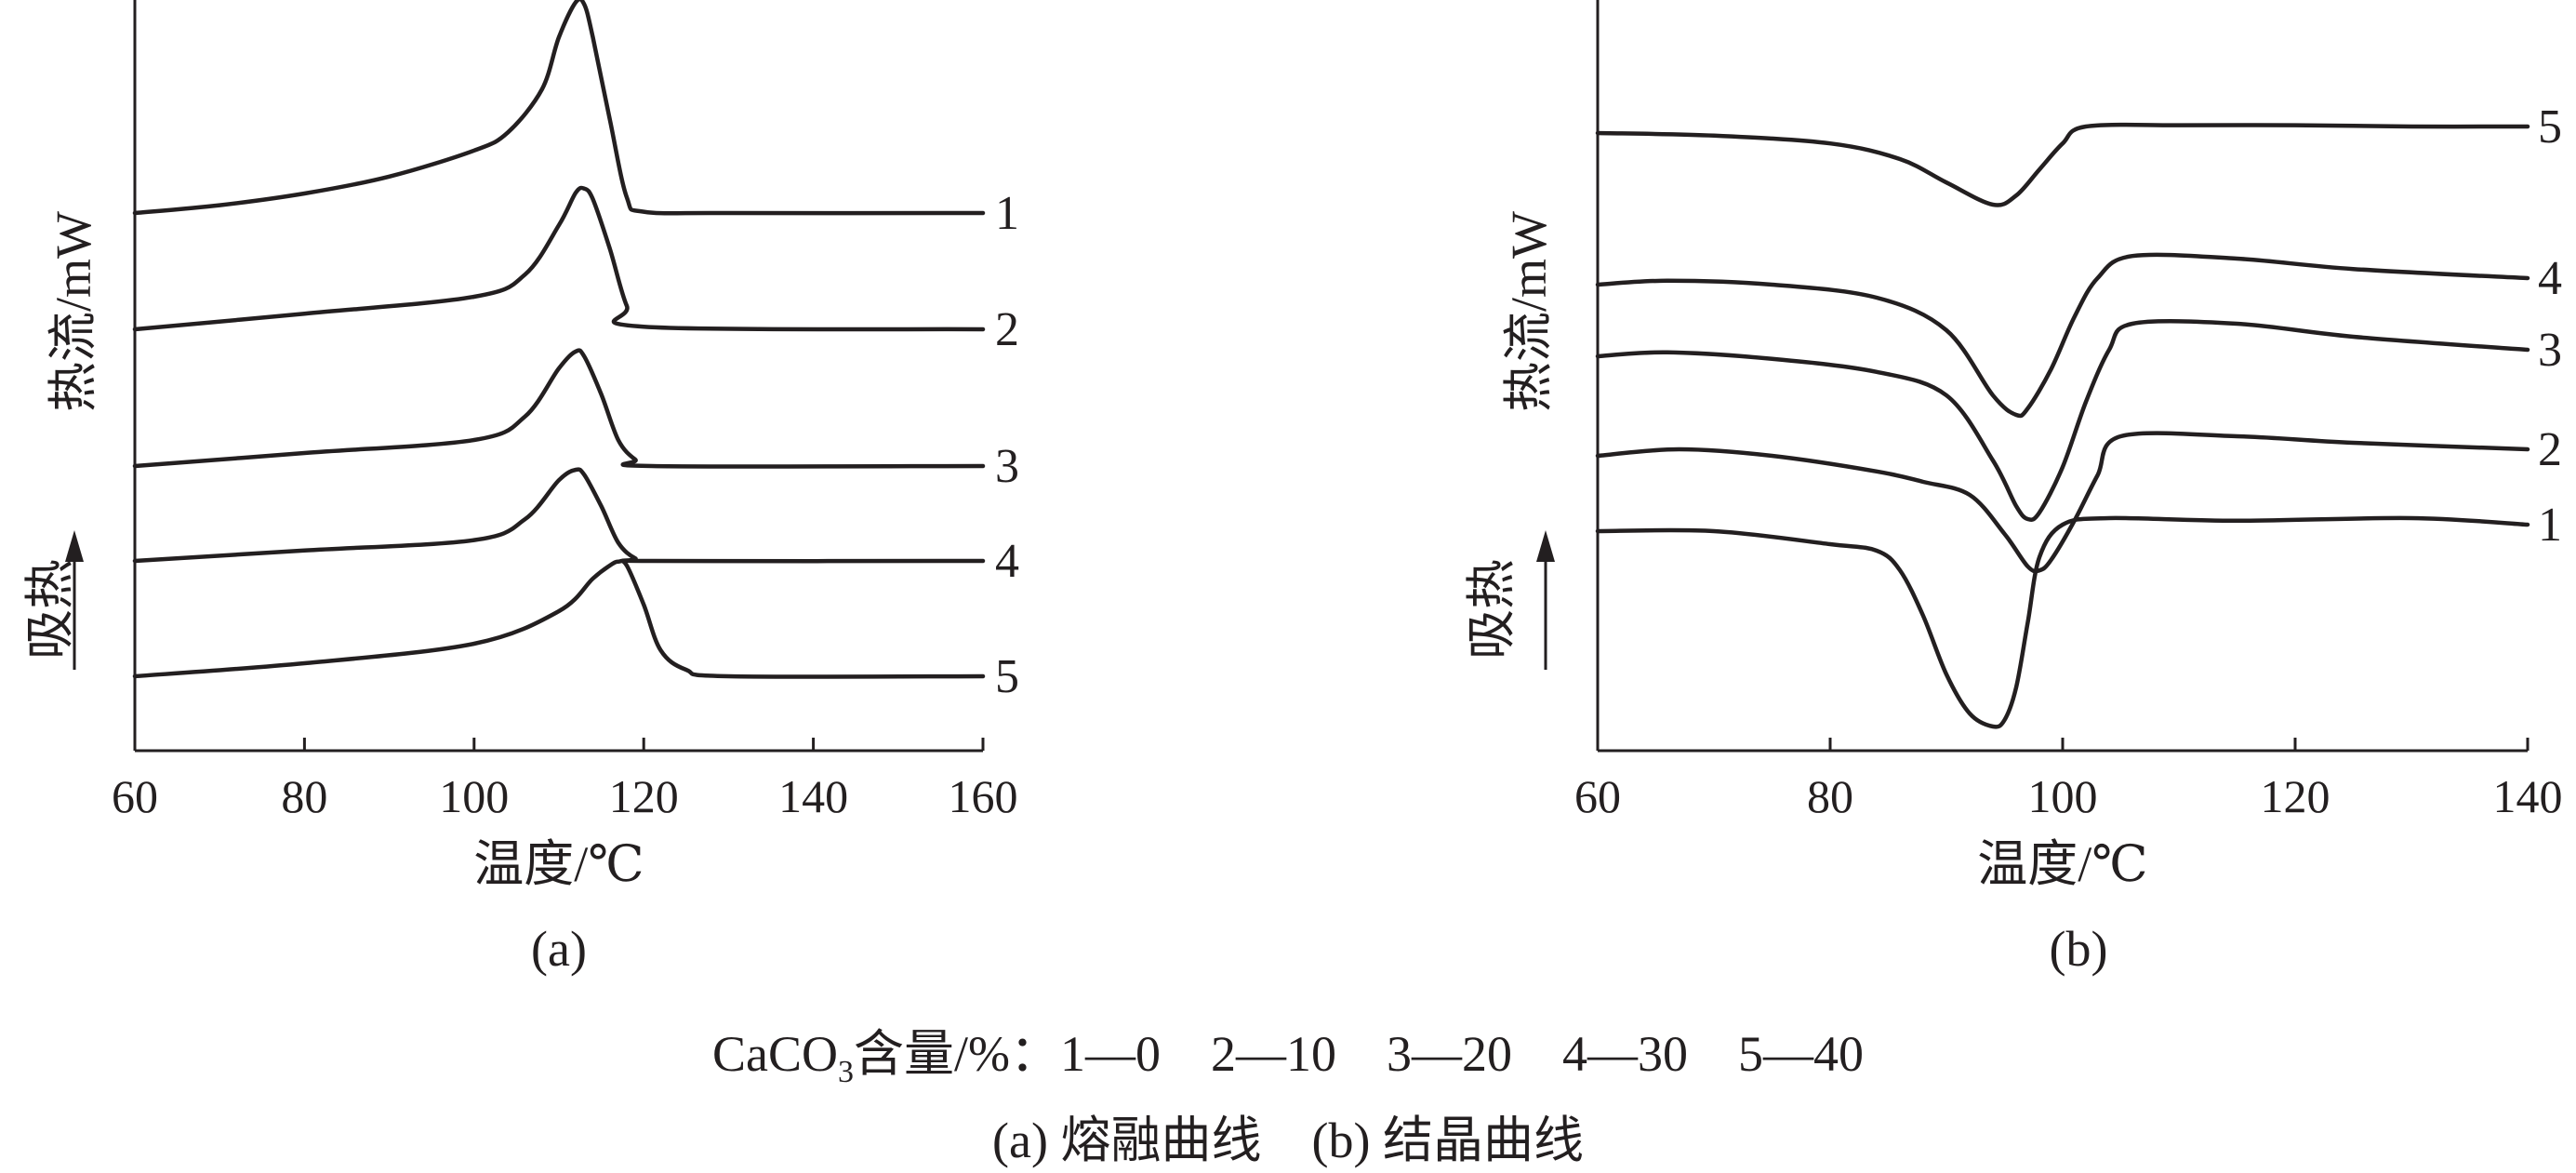 This screenshot has width=2576, height=1173. I want to click on panel-caption-a: (a), so click(559, 949).